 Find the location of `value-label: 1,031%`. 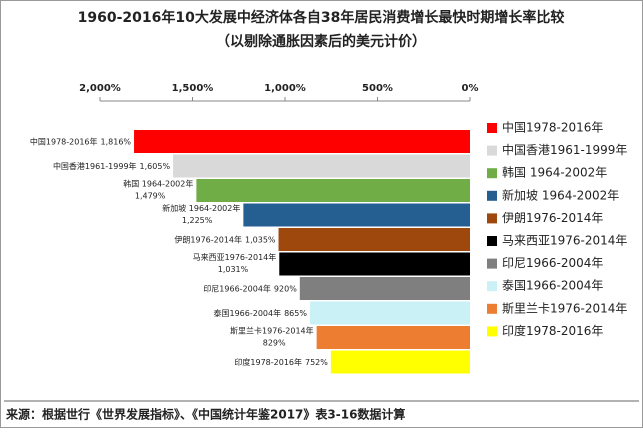

value-label: 1,031% is located at coordinates (233, 269).